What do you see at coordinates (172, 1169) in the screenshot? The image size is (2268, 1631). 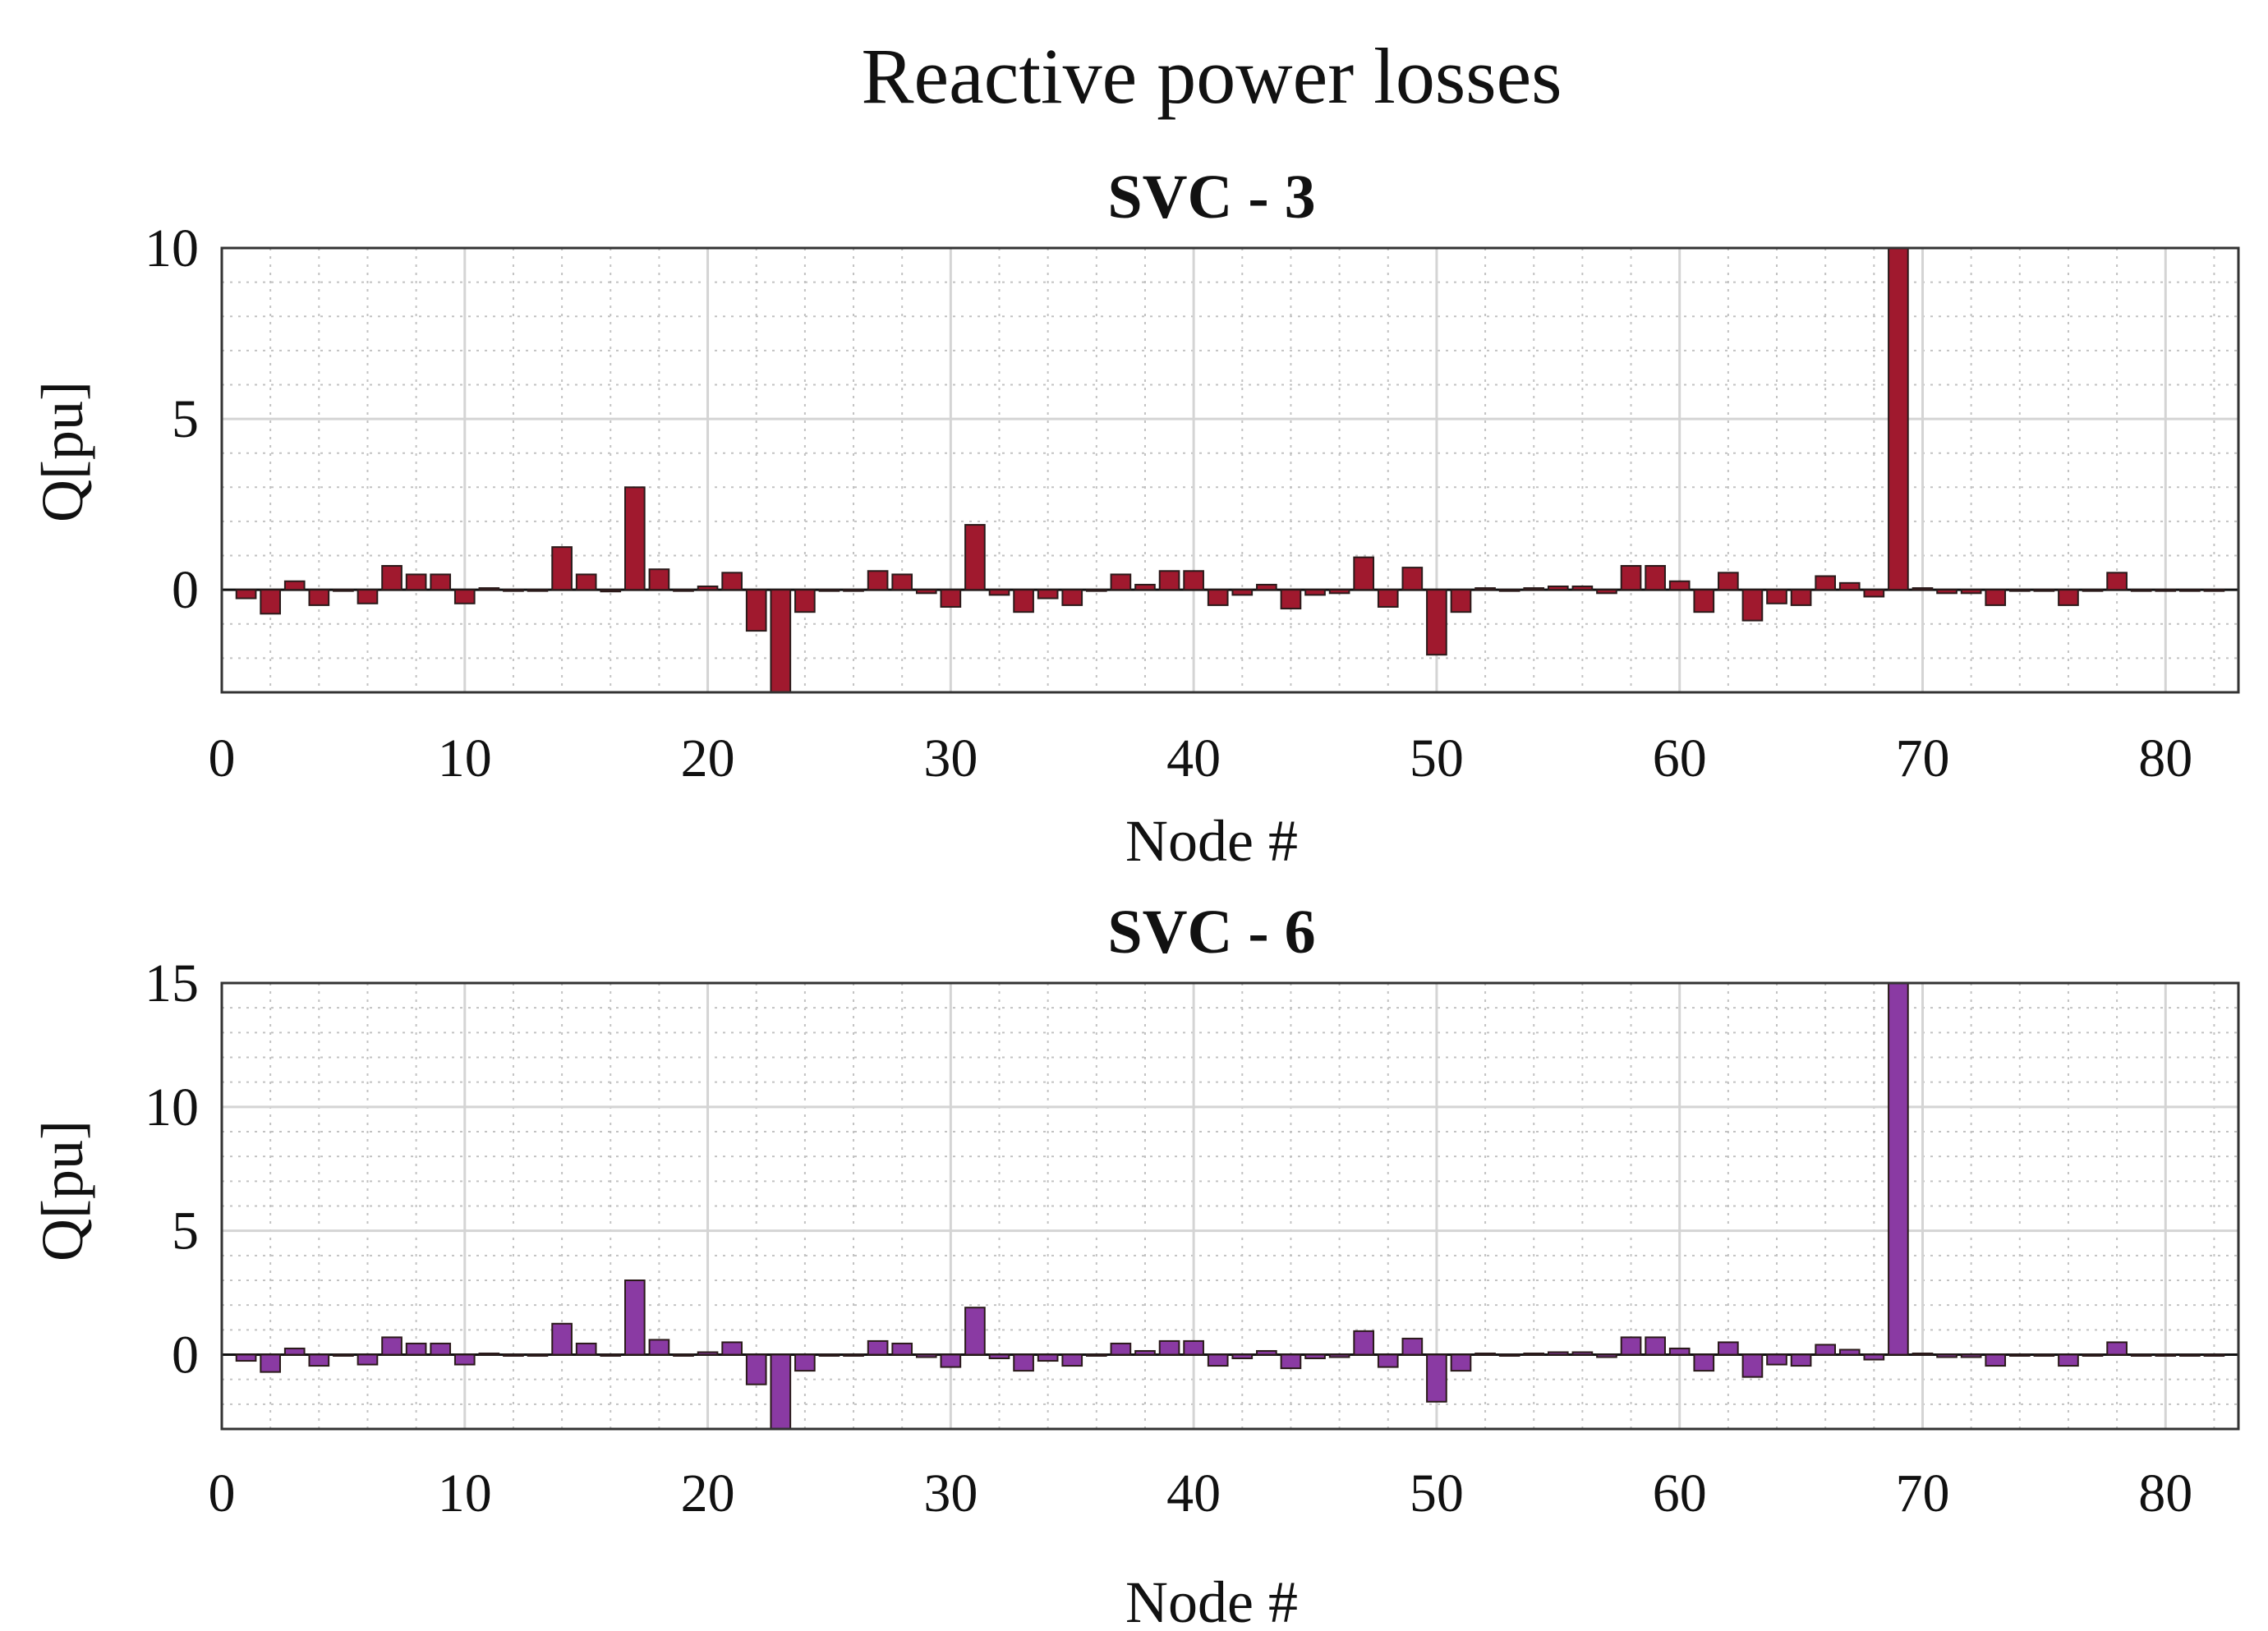 I see `y-tick-labels: 0 5 10 15` at bounding box center [172, 1169].